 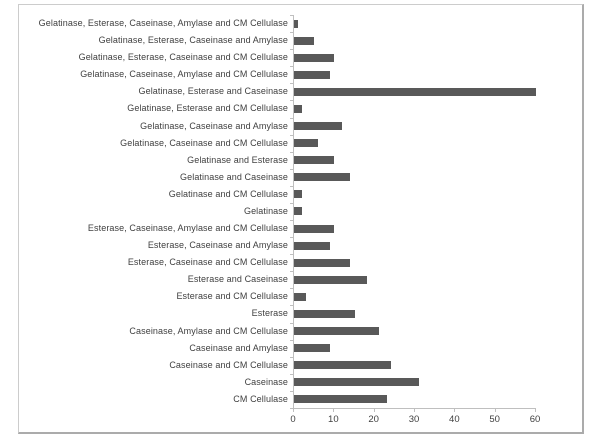 I want to click on x-axis-tick-label: 10, so click(x=333, y=419).